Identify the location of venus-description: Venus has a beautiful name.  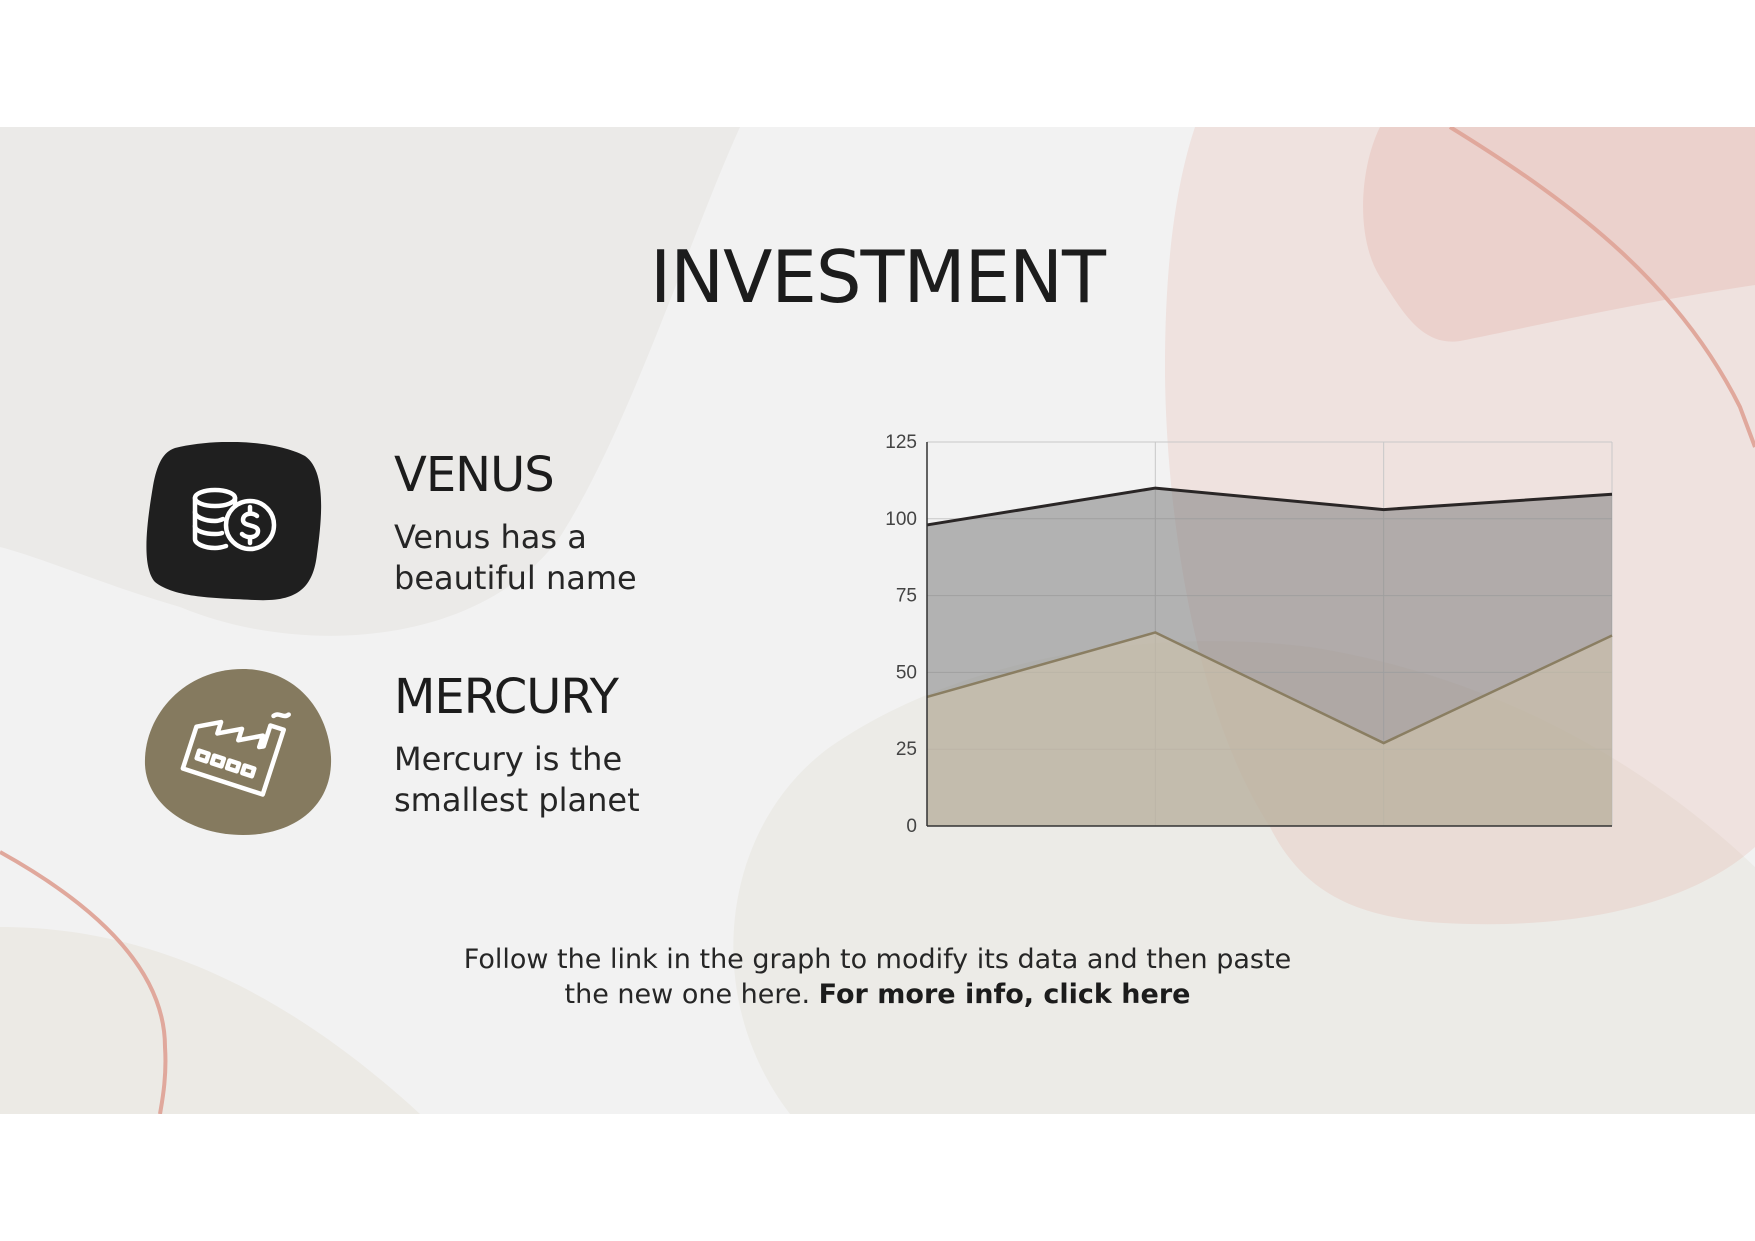
(515, 557).